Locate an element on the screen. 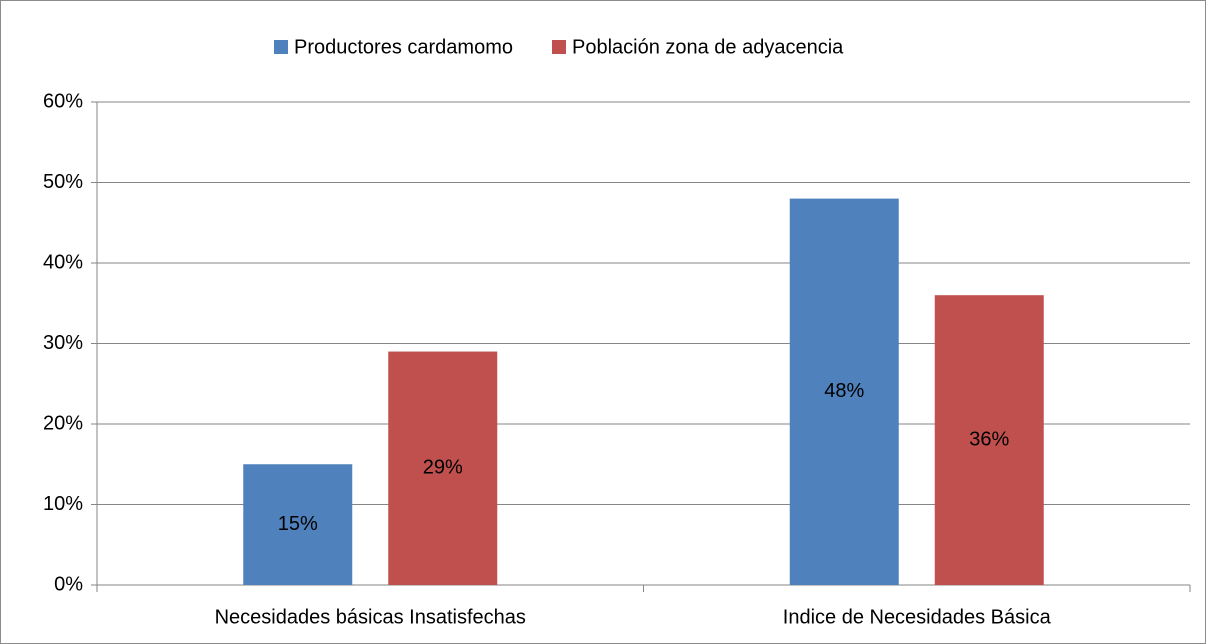  y-tick-label: 40% is located at coordinates (63, 262).